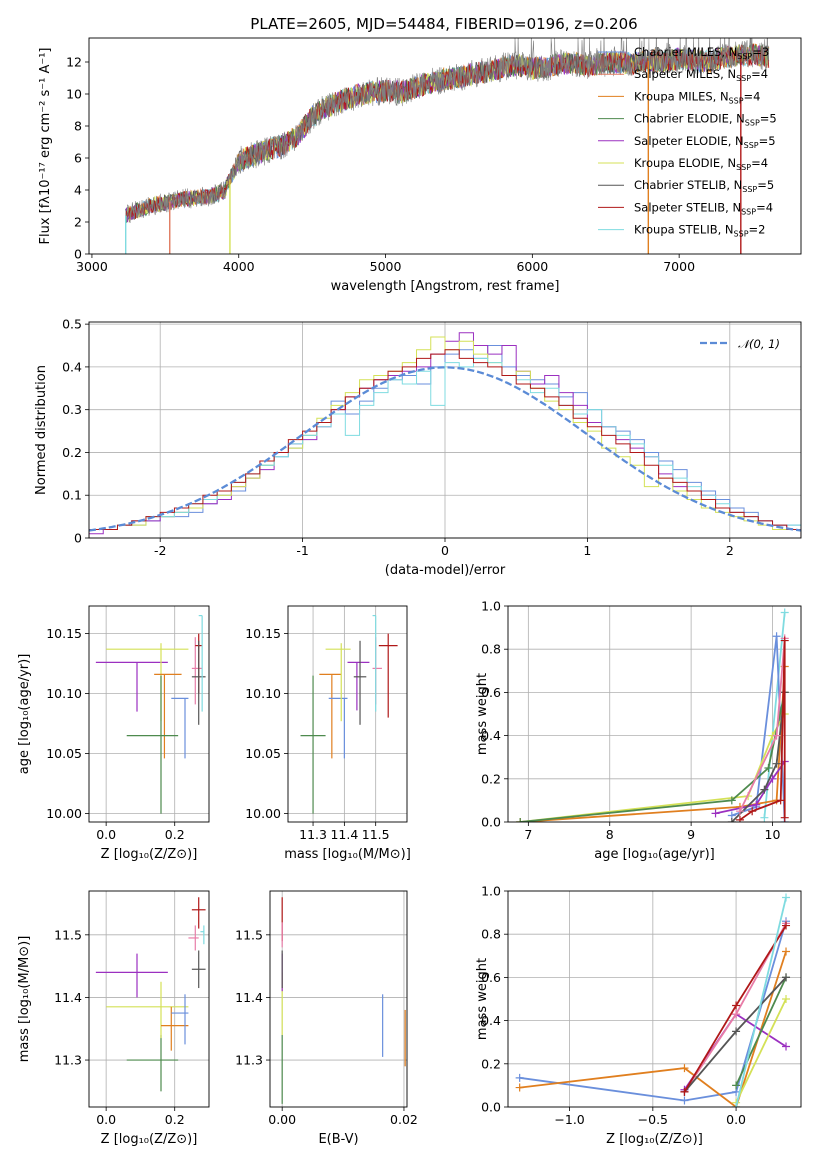  I want to click on x-tick-label: 11.3, so click(313, 834).